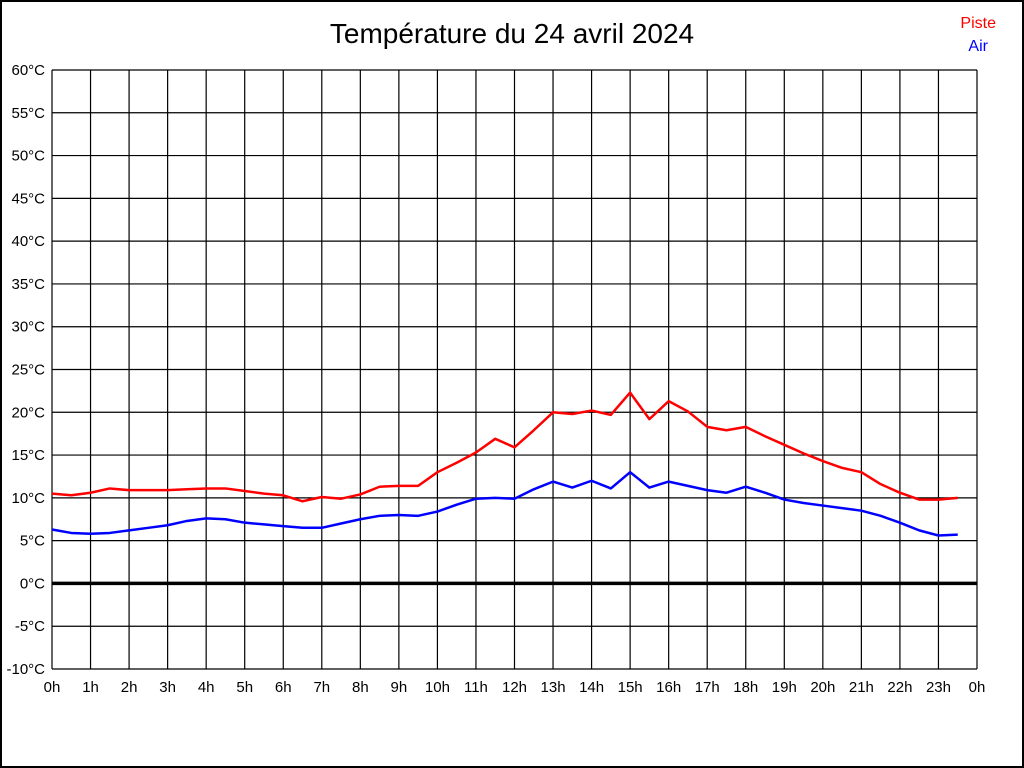  I want to click on x-tick-label: 7h, so click(321, 687).